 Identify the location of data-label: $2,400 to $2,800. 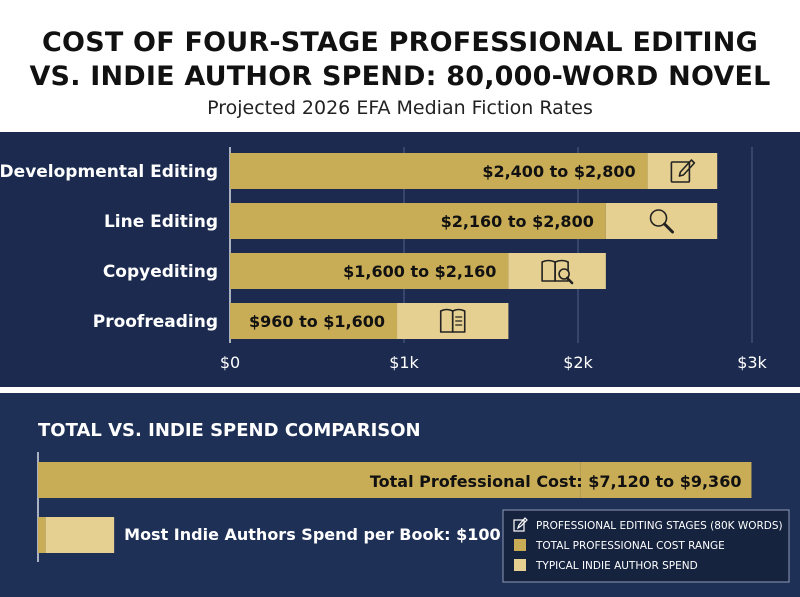
(558, 171).